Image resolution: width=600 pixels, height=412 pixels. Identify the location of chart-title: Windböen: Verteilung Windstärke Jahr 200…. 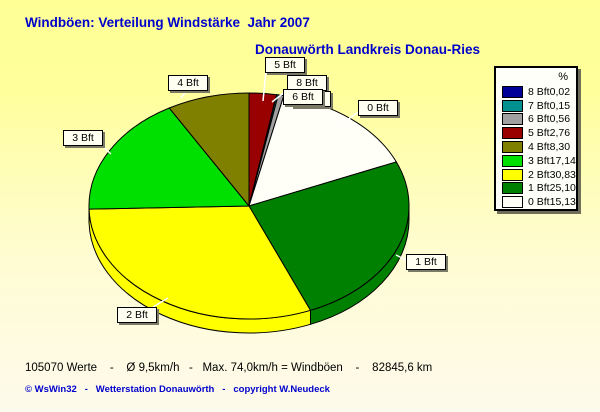
(167, 22).